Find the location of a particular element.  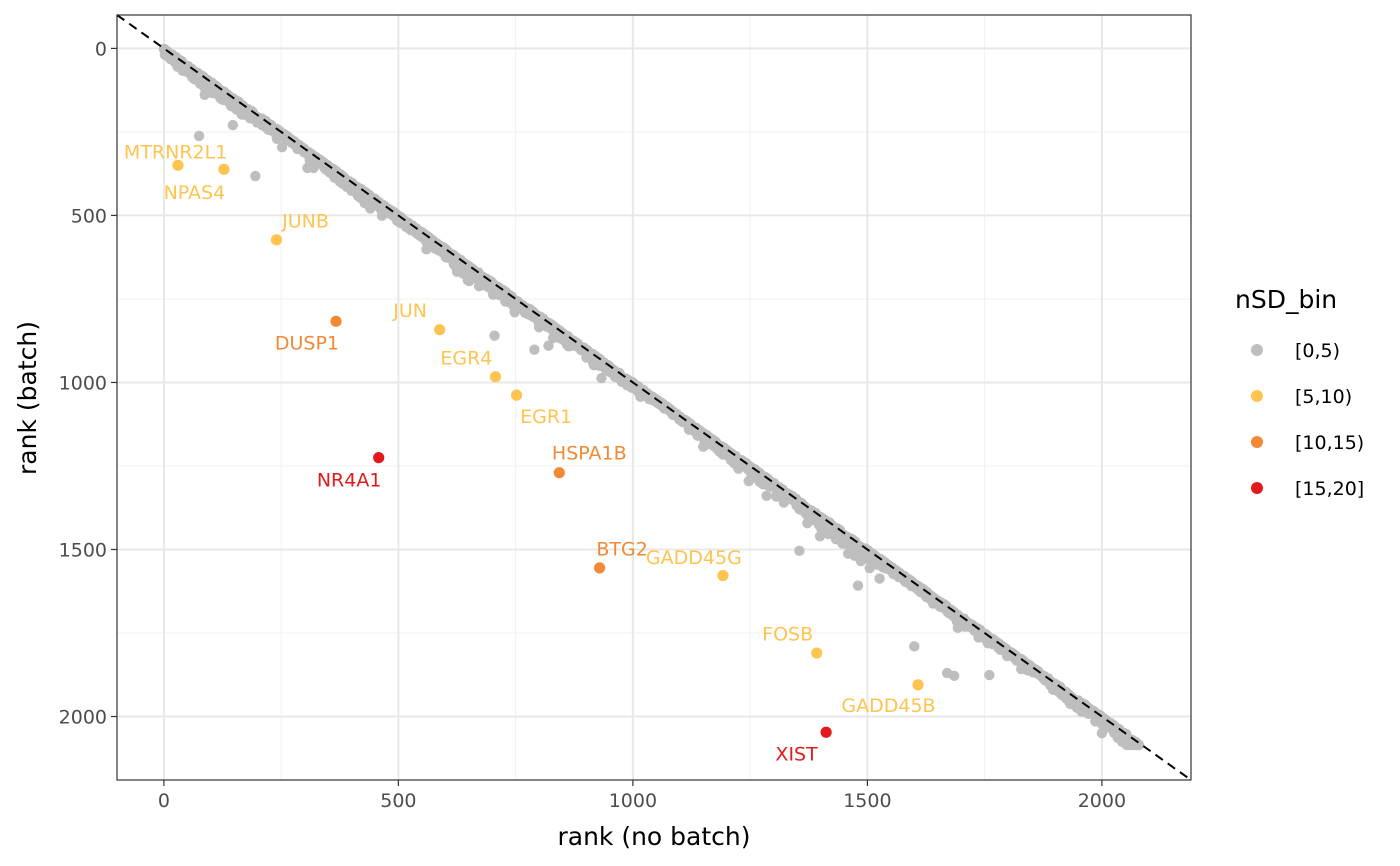

gene-label-gadd45g: GADD45G is located at coordinates (694, 558).